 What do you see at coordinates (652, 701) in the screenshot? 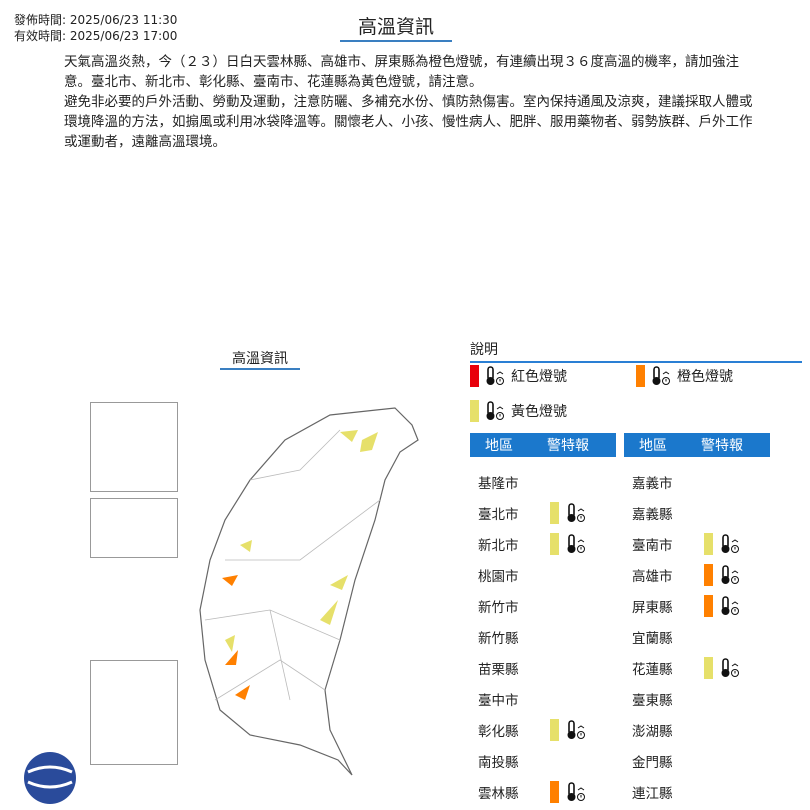
I see `region-name: 臺東縣` at bounding box center [652, 701].